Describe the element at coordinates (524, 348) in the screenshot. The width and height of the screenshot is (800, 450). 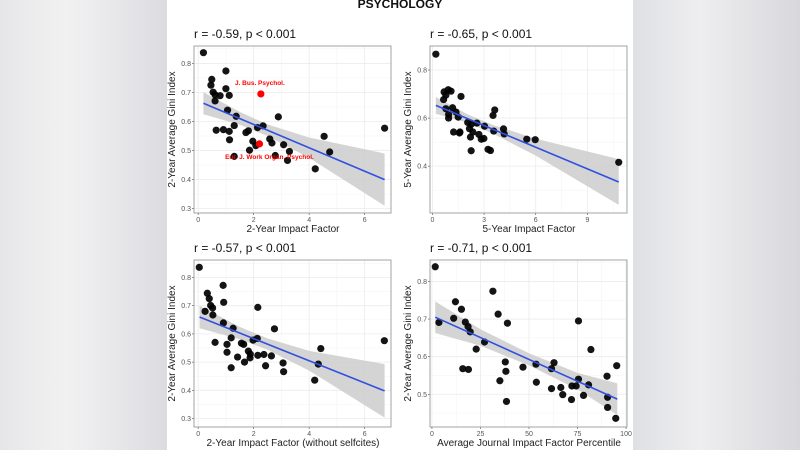
I see `panel-4: 0 25 50 75 100 0.5 0.6 0.7 0.8` at that location.